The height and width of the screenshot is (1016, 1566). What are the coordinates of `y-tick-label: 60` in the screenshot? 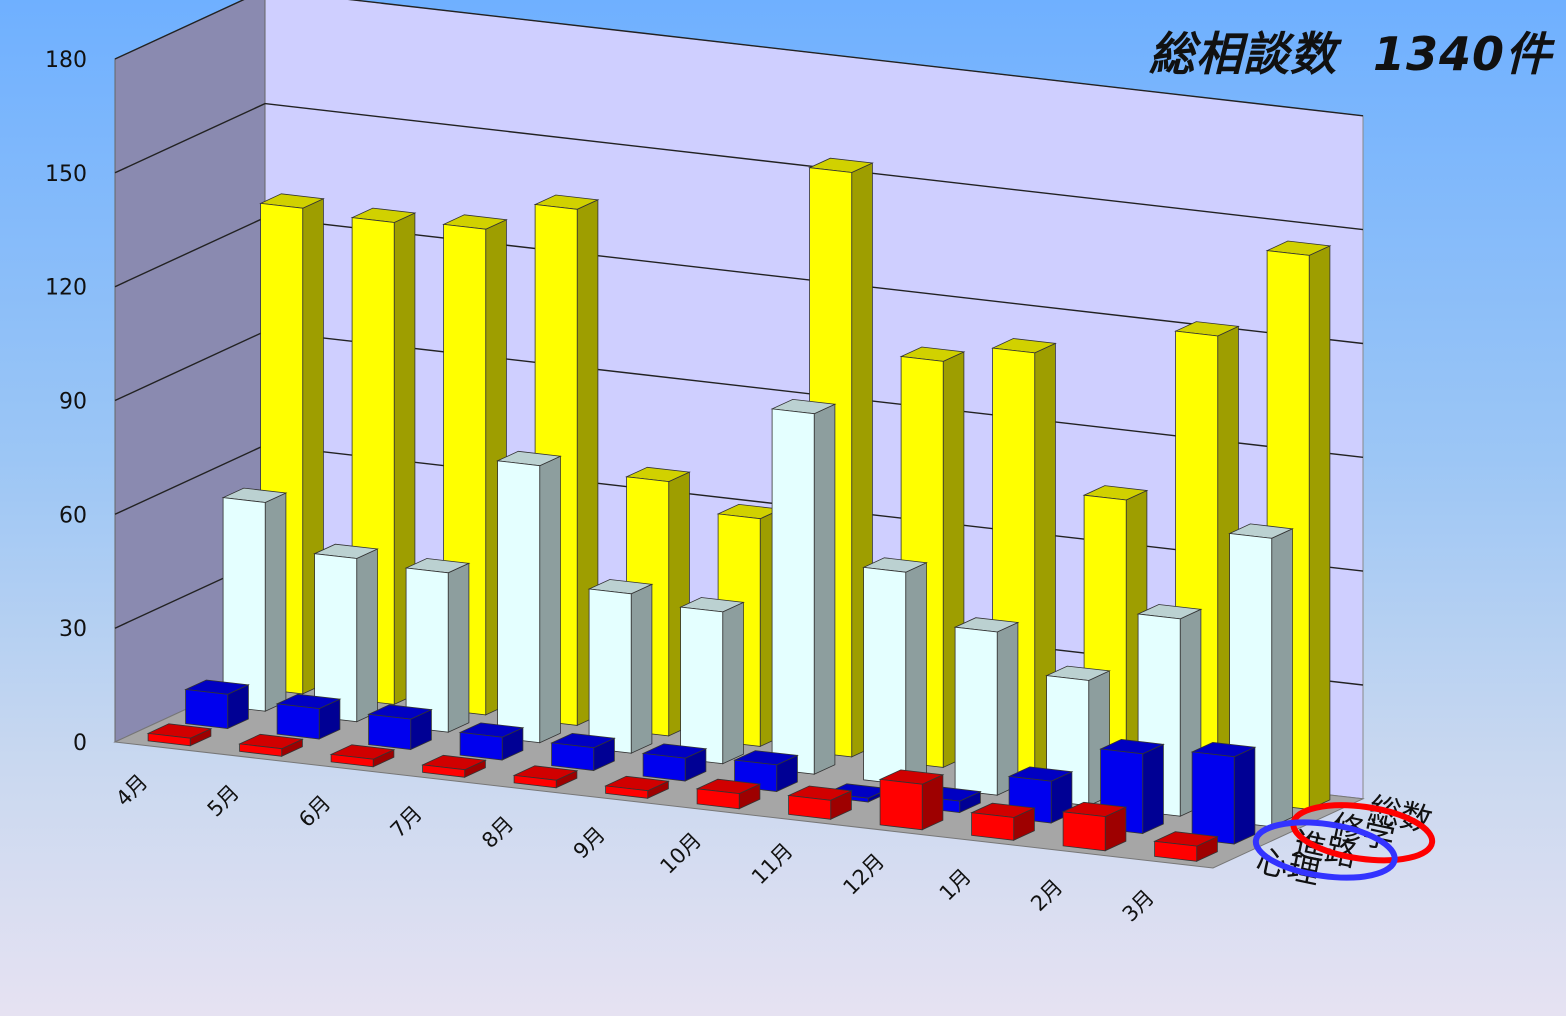 It's located at (73, 515).